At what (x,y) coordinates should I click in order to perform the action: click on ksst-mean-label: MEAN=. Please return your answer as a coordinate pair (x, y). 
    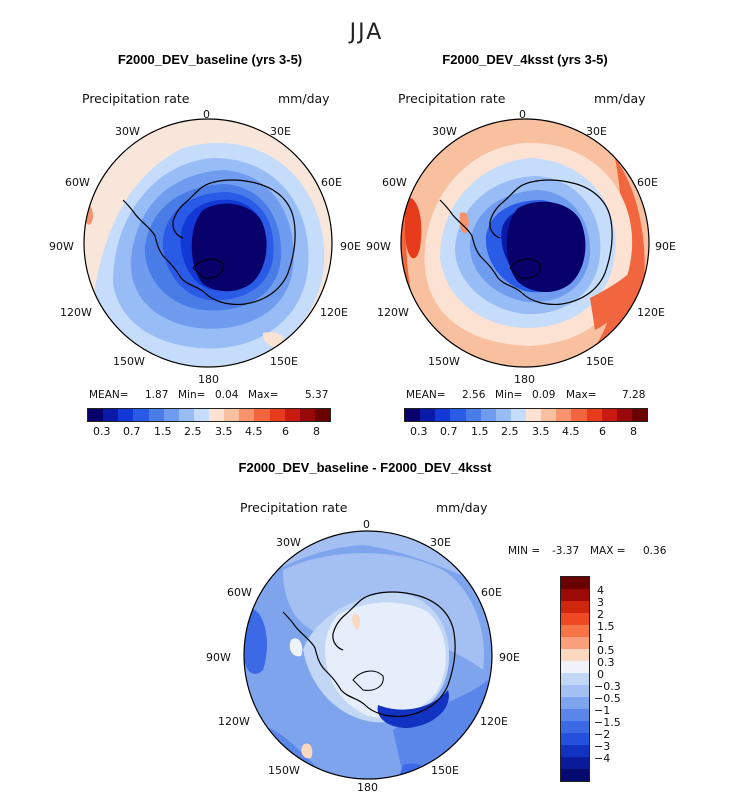
    Looking at the image, I should click on (426, 395).